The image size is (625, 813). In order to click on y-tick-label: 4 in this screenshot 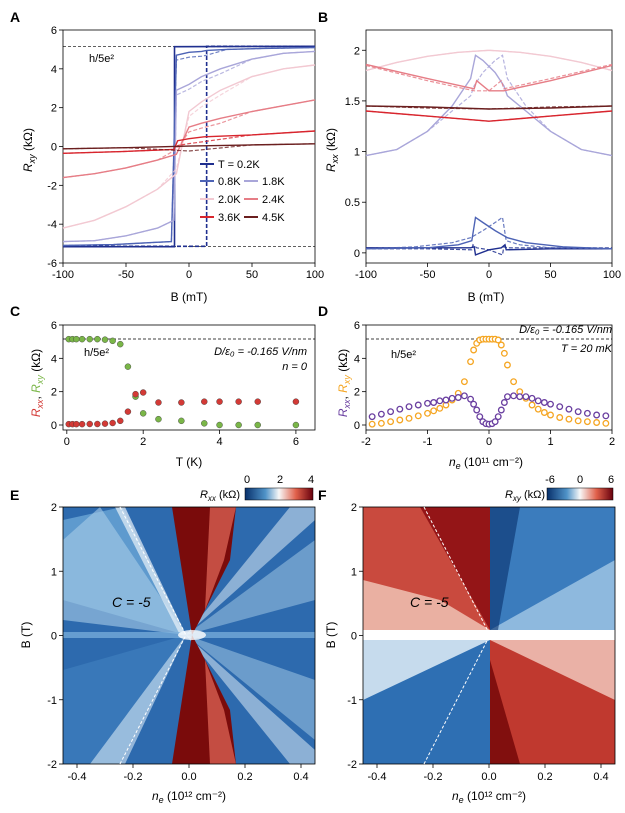, I will do `click(54, 70)`.